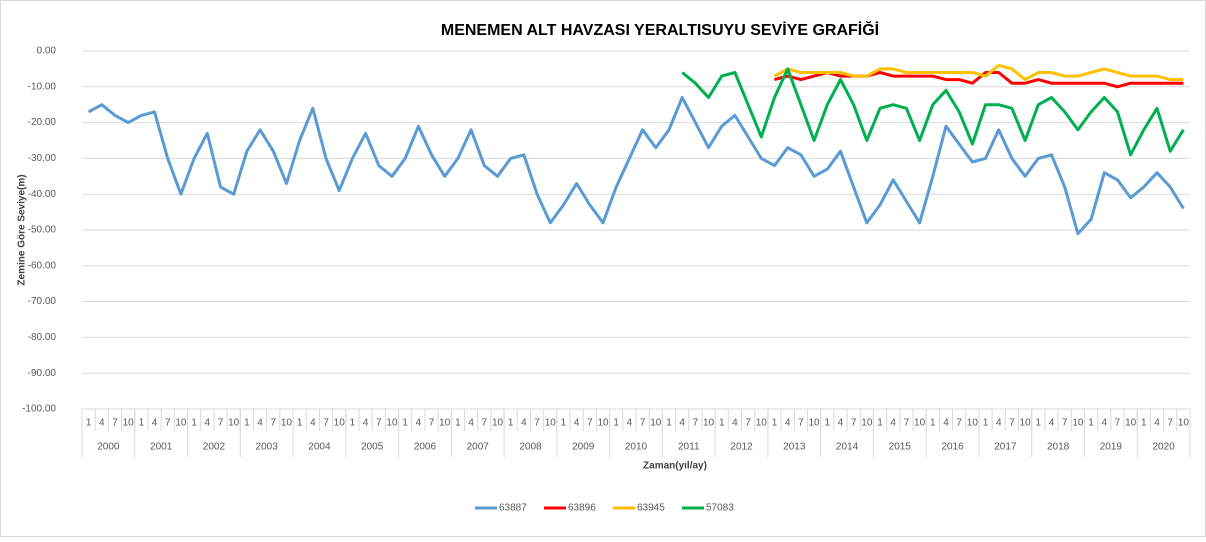 The image size is (1206, 542). I want to click on y-tick-label: -30.00, so click(42, 158).